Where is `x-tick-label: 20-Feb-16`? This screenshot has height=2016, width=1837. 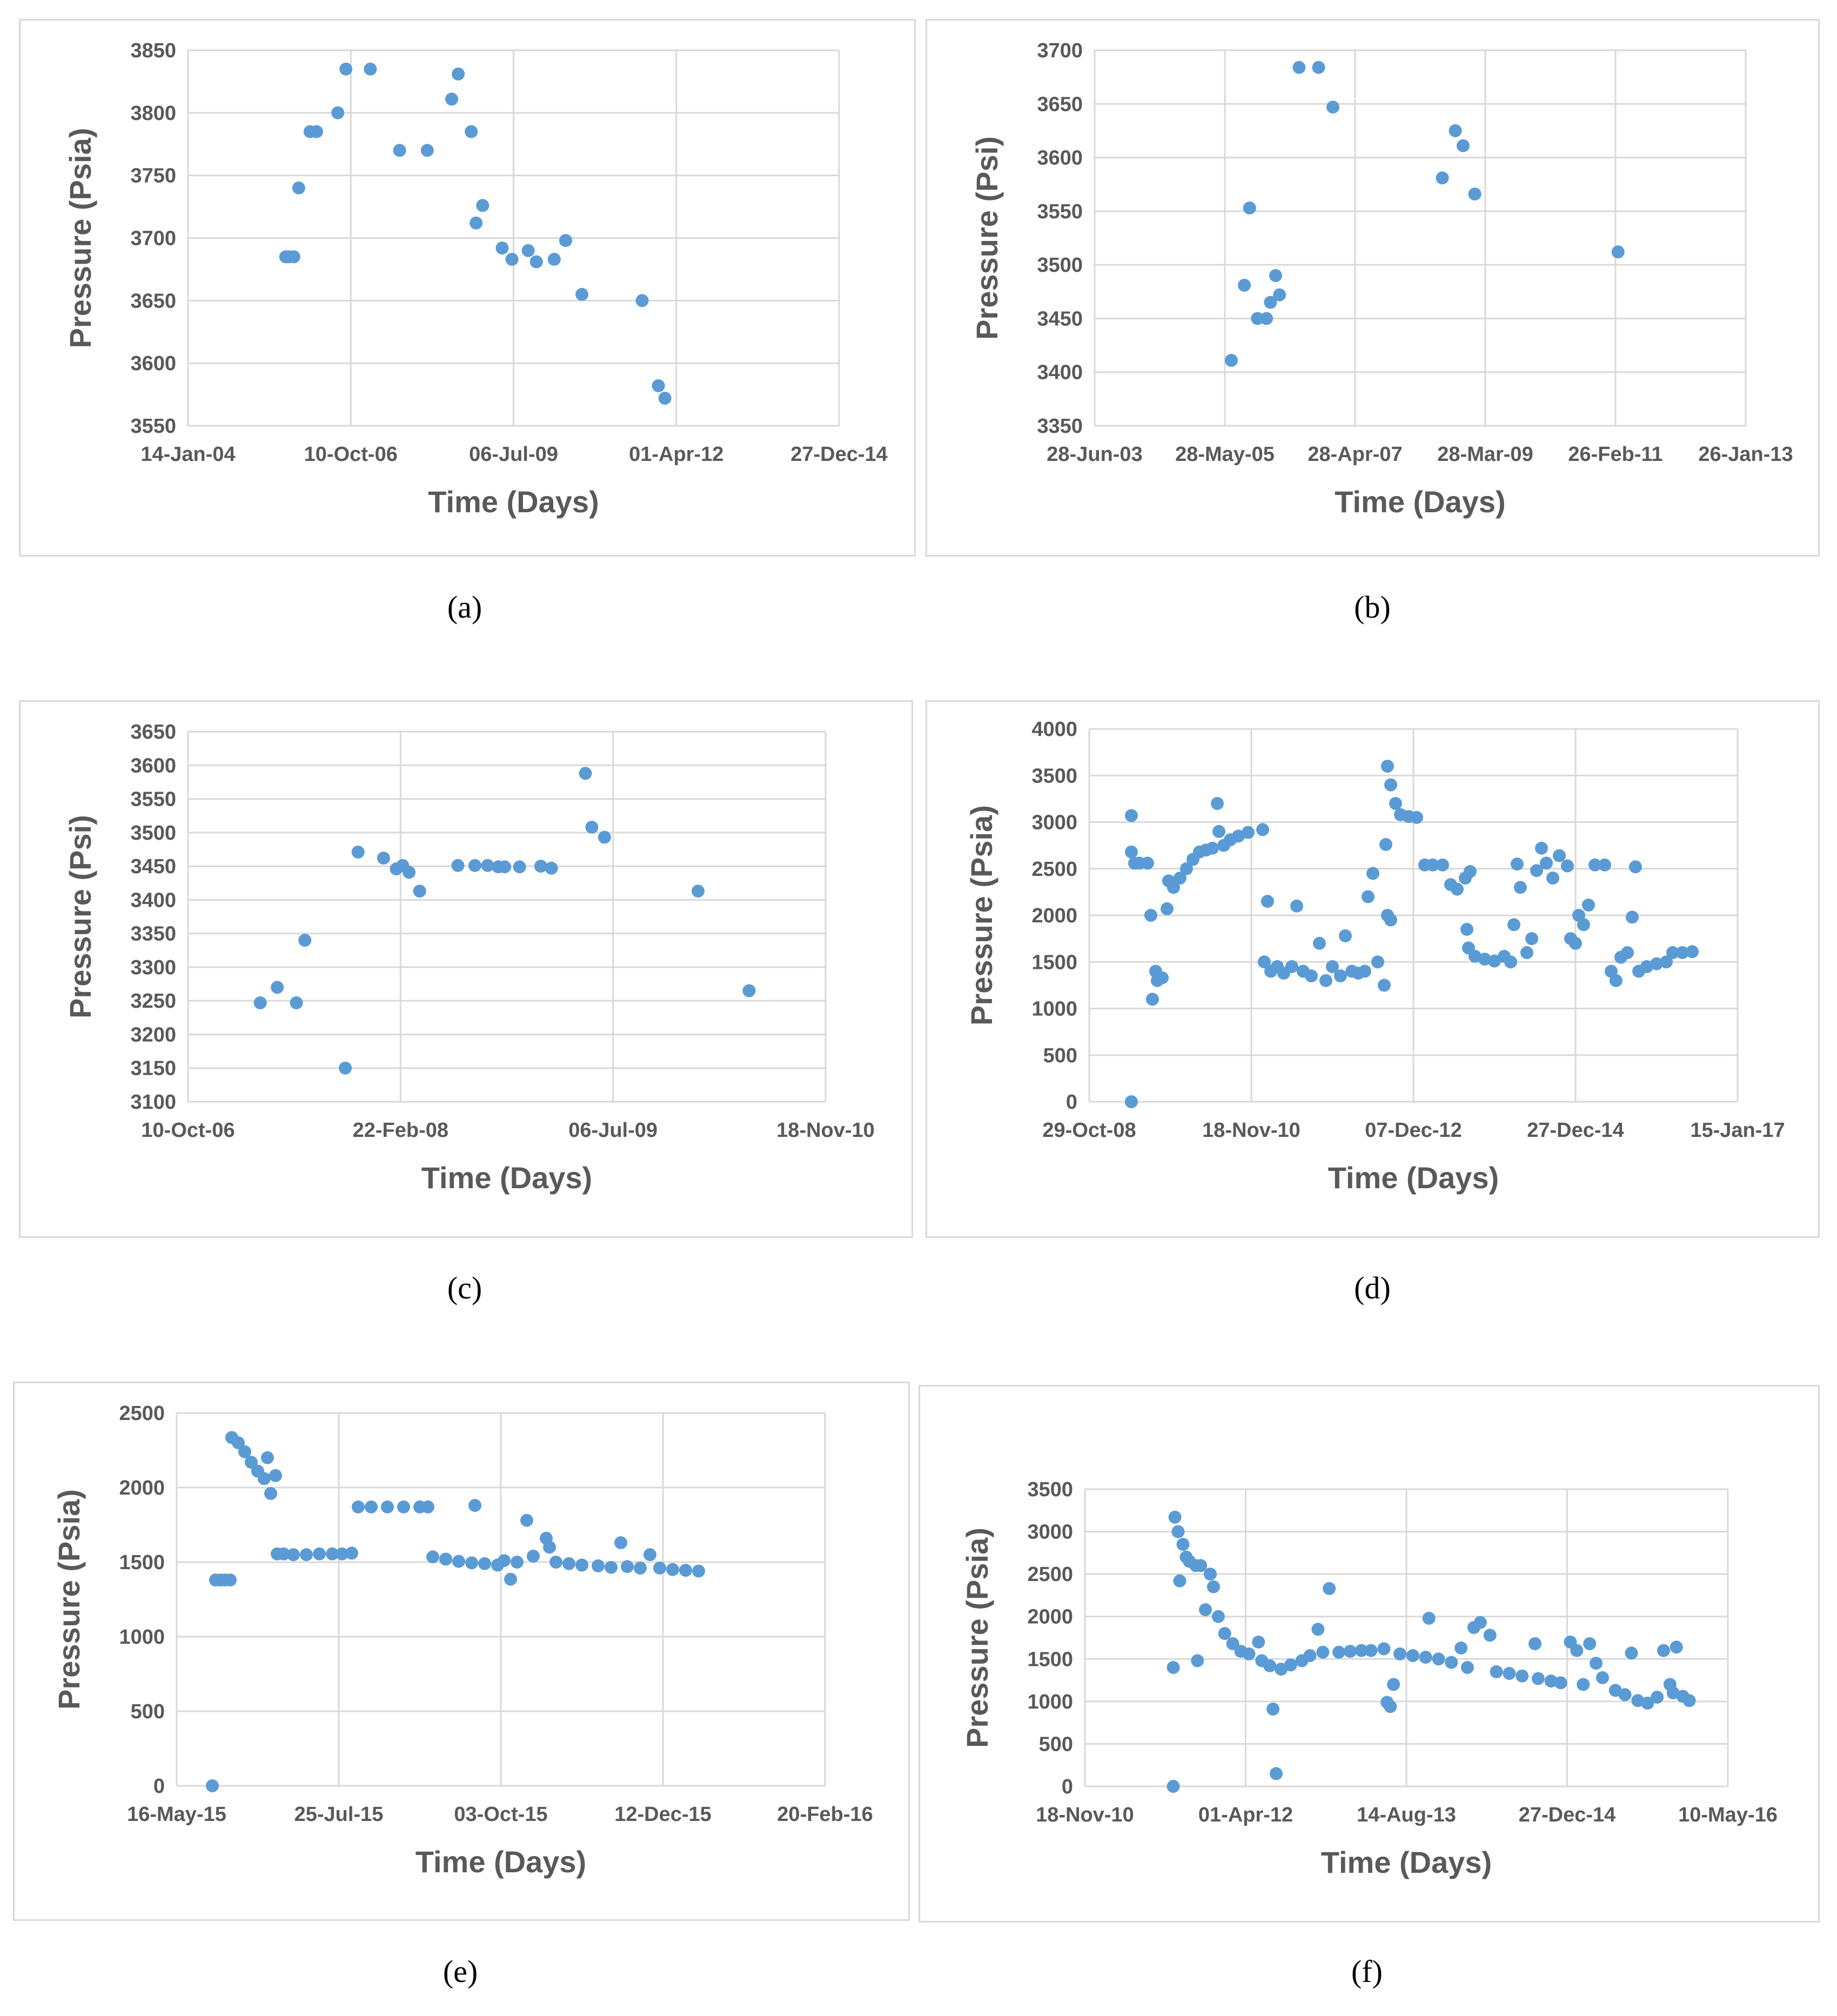
x-tick-label: 20-Feb-16 is located at coordinates (825, 1814).